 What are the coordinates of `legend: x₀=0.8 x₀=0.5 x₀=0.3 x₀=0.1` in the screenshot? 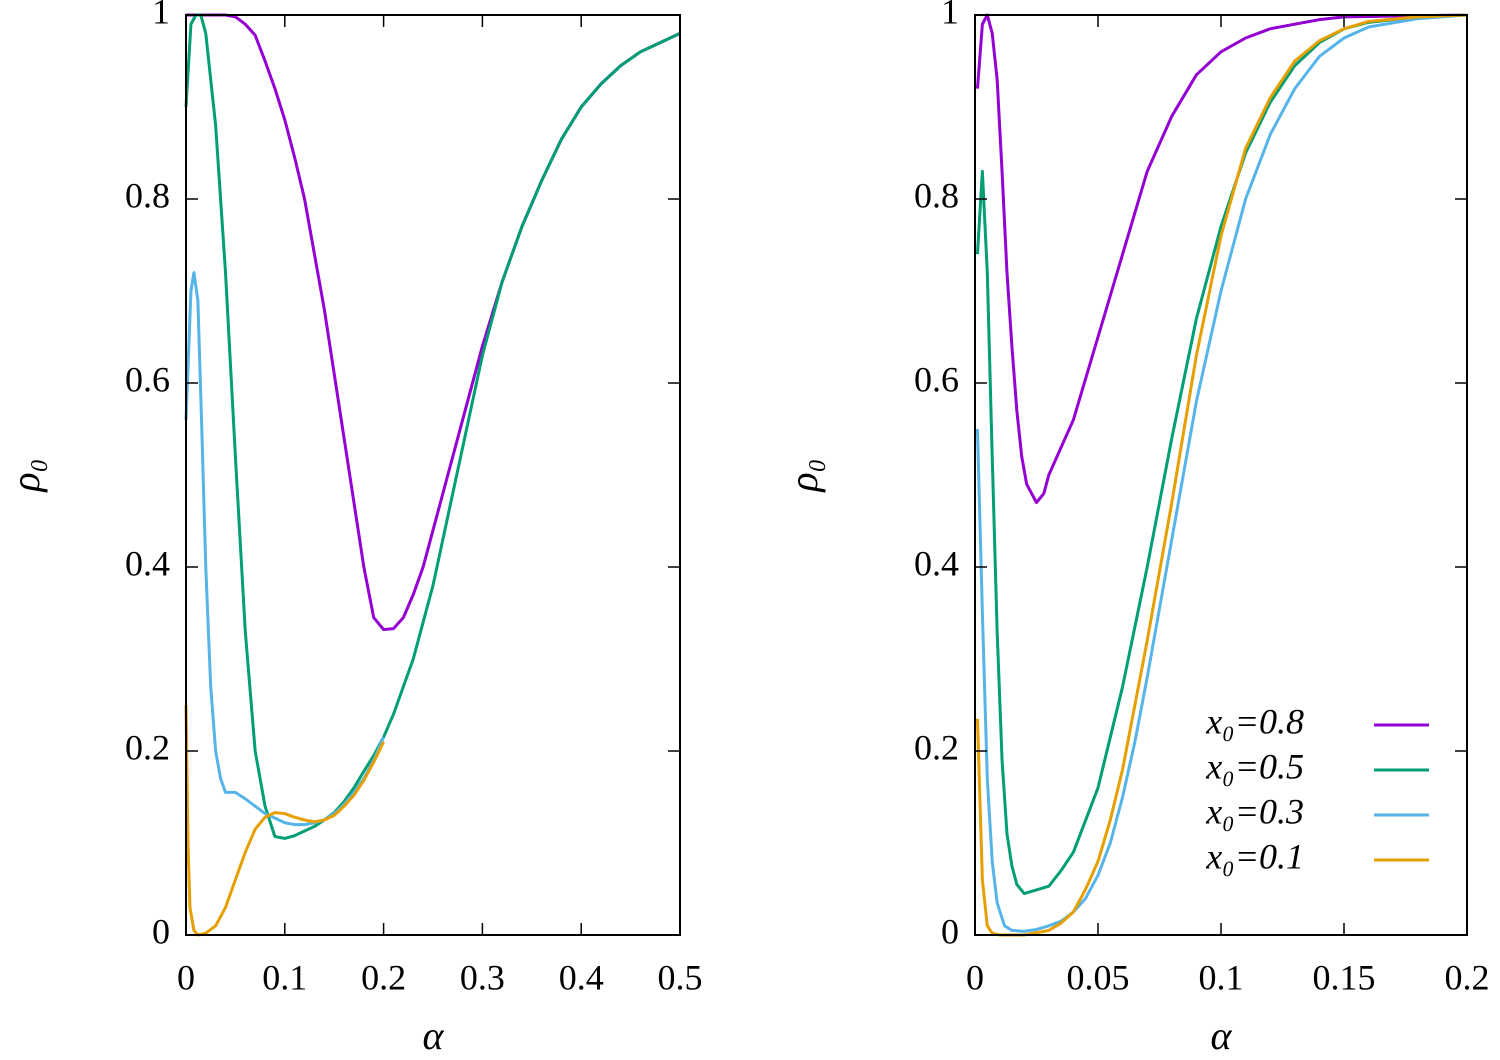 It's located at (1317, 788).